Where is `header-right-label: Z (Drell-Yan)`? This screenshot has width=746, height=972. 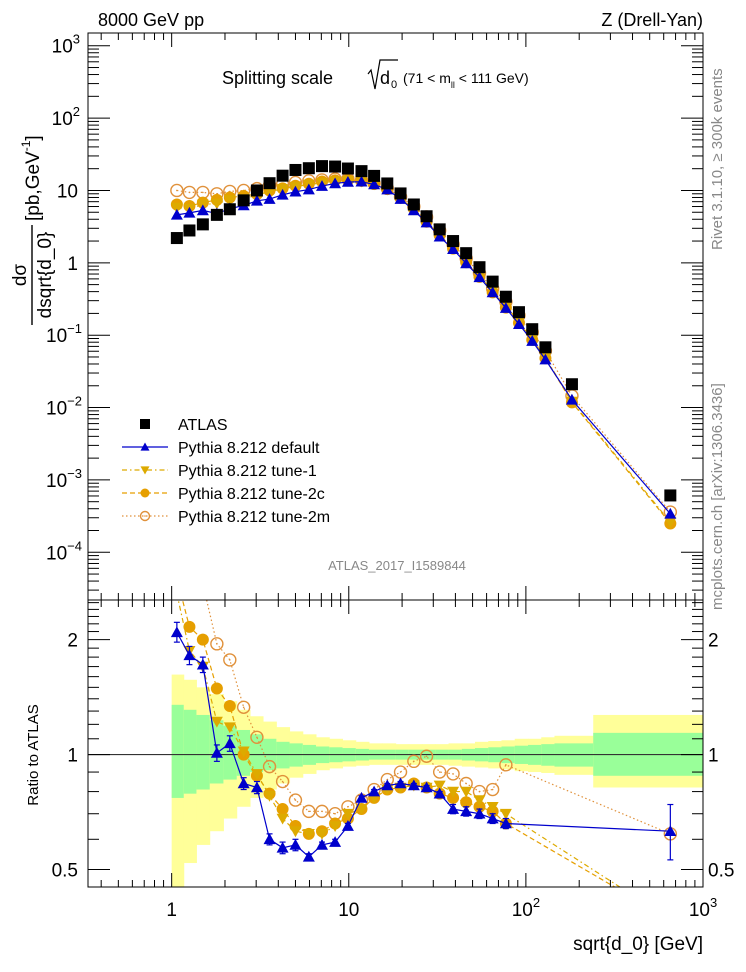
header-right-label: Z (Drell-Yan) is located at coordinates (652, 20).